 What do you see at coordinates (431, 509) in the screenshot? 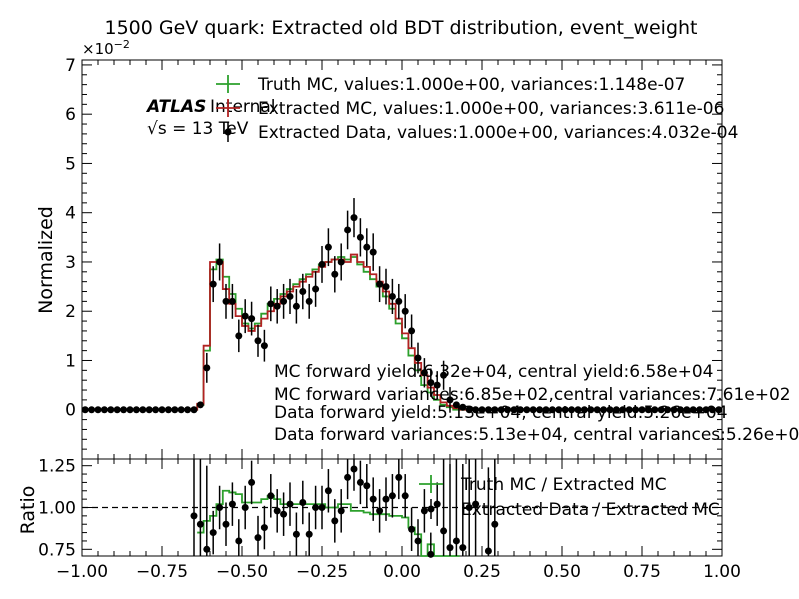
I see `ratio-legend-entry-1-swatch-dot` at bounding box center [431, 509].